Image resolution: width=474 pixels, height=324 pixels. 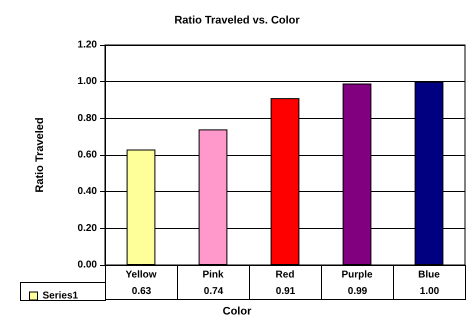 I want to click on x-axis-title: Color, so click(x=237, y=312).